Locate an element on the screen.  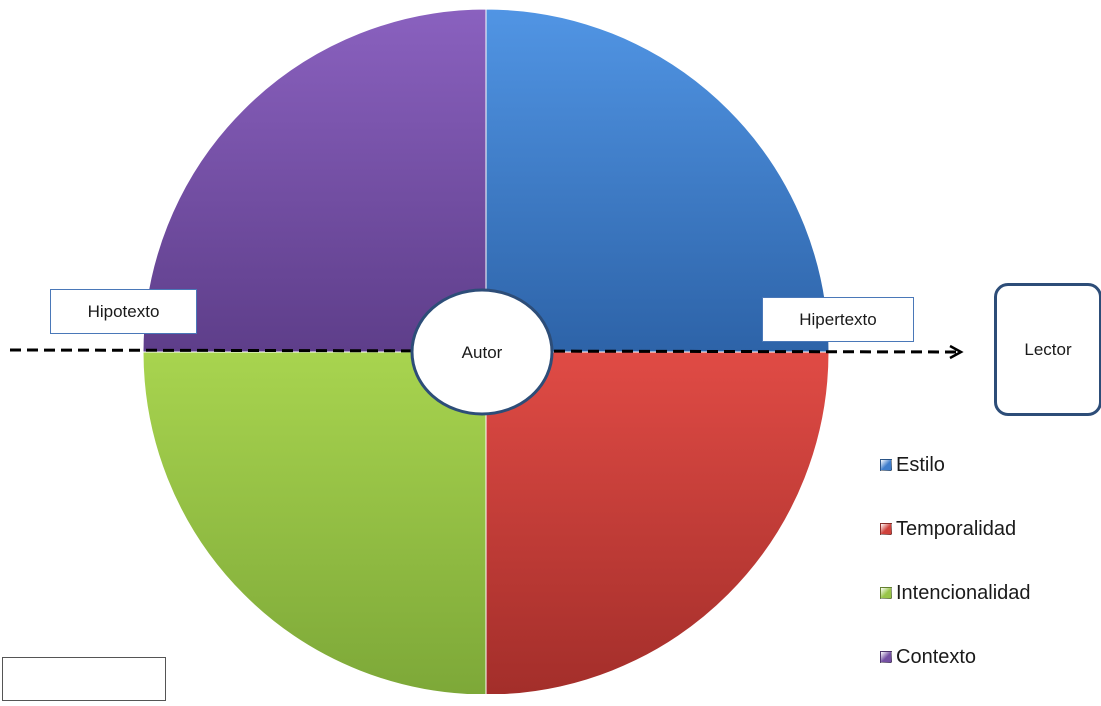
legend-swatch-intencionalidad is located at coordinates (886, 593).